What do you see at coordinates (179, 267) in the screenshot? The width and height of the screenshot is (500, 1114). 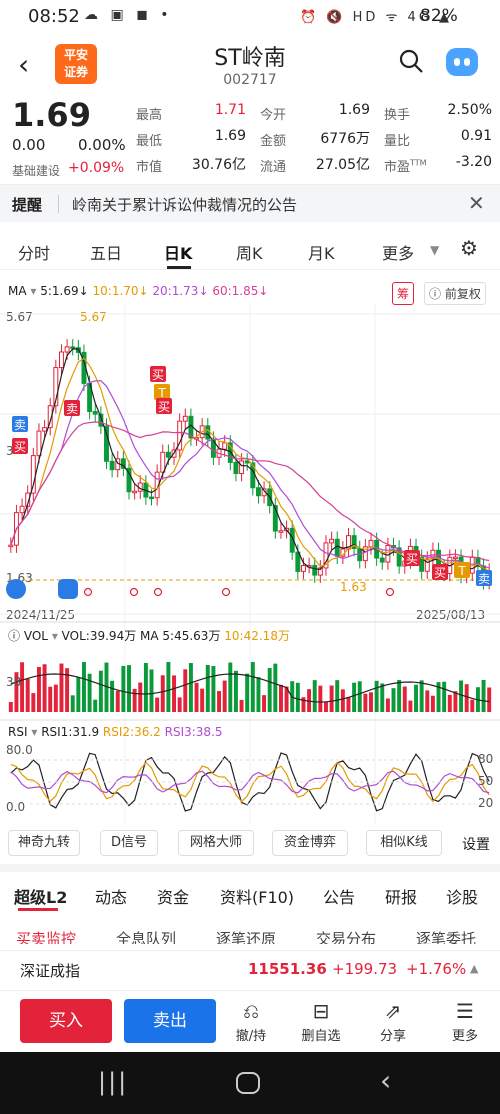 I see `active-tab-indicator` at bounding box center [179, 267].